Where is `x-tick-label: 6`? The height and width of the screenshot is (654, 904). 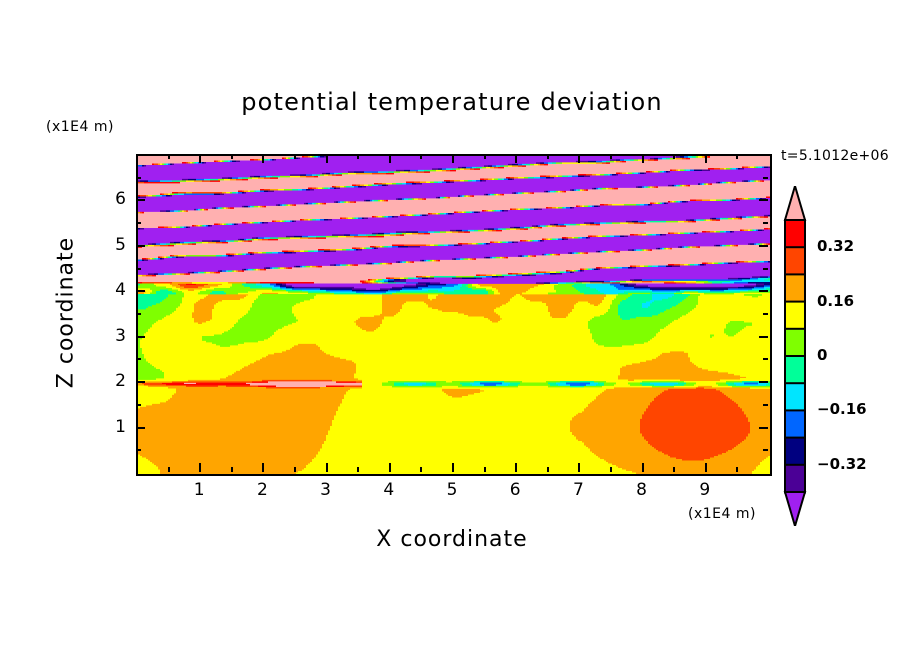 x-tick-label: 6 is located at coordinates (515, 490).